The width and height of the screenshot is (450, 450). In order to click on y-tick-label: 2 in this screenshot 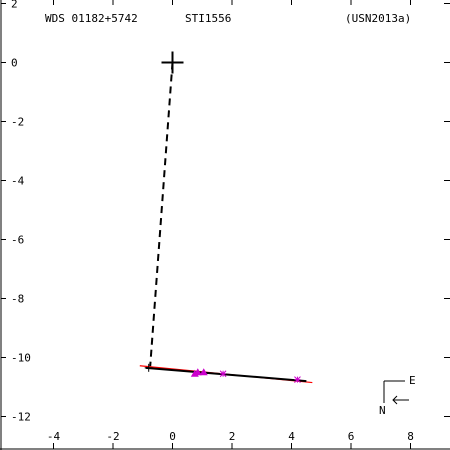, I will do `click(14, 5)`.